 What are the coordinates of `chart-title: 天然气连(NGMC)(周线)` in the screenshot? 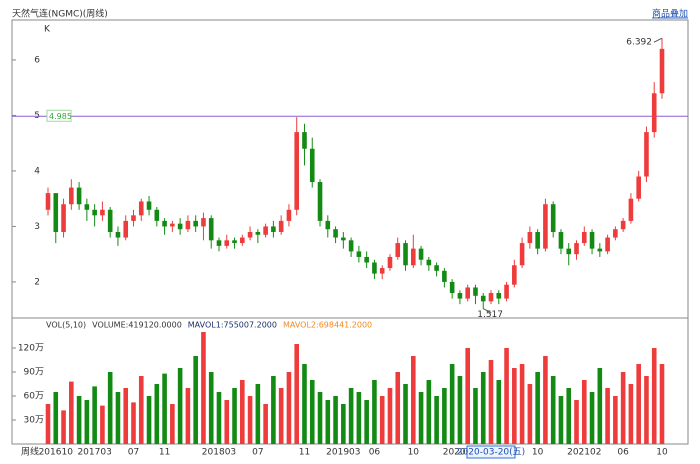 It's located at (60, 14).